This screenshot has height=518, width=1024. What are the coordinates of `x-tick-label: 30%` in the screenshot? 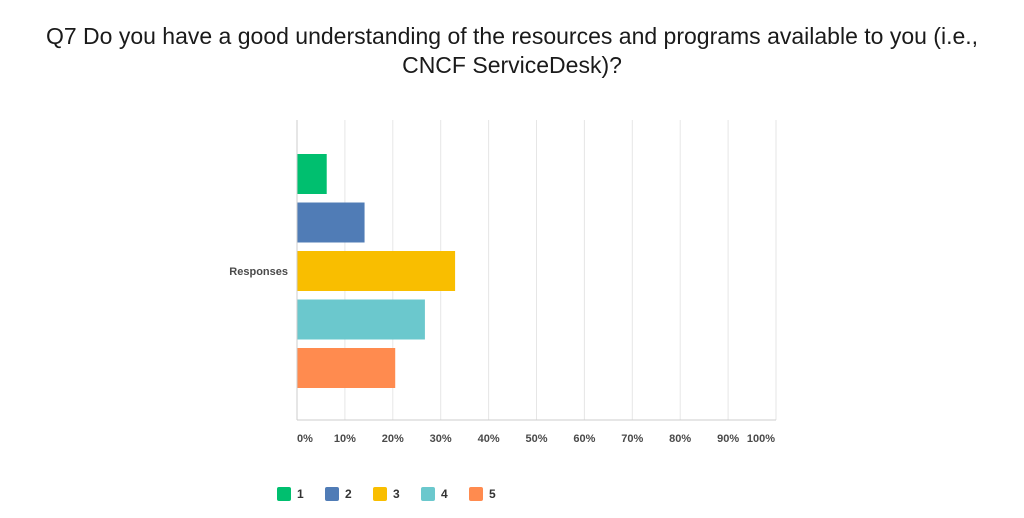 It's located at (441, 439).